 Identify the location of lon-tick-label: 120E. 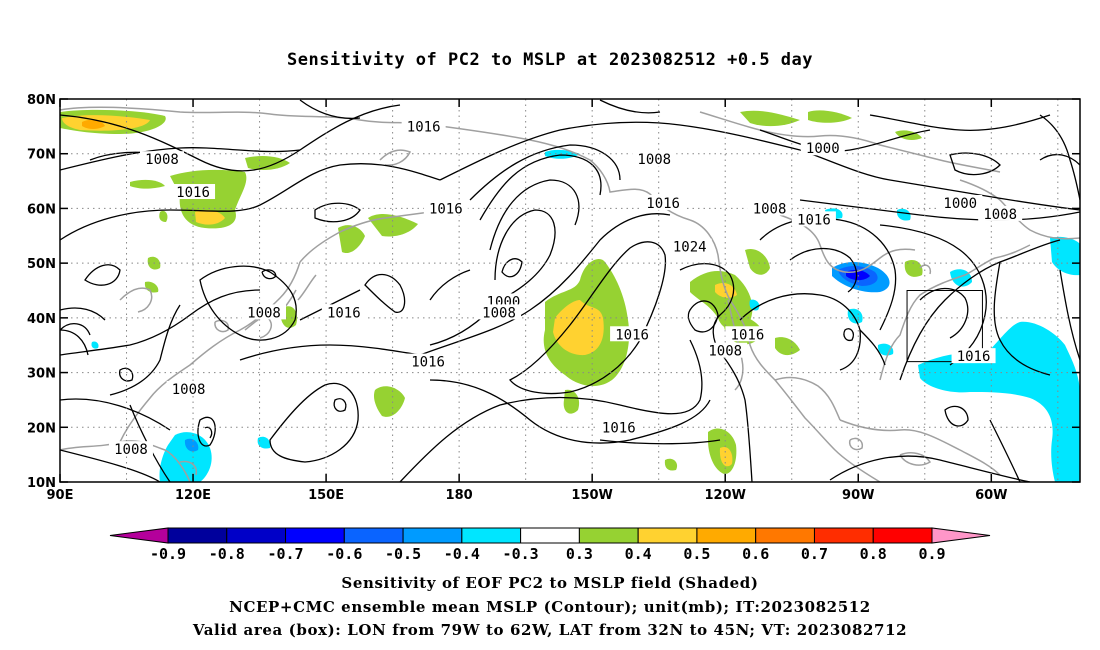
(193, 495).